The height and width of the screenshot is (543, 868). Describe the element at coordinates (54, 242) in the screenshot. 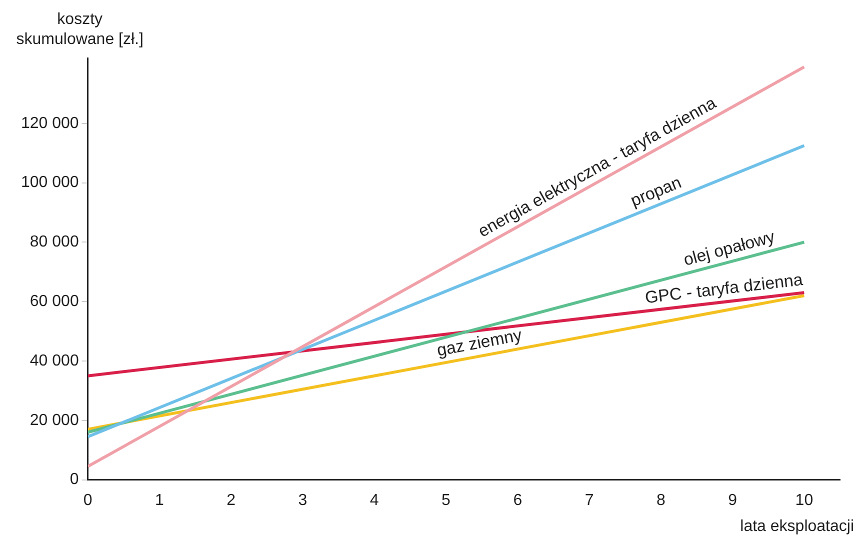

I see `y-tick-label: 80 000` at that location.